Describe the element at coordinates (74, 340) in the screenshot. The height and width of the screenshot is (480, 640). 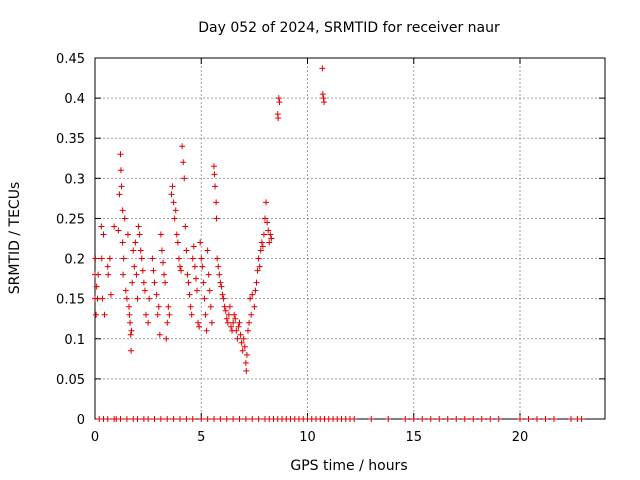
I see `y-tick-label: 0.1` at that location.